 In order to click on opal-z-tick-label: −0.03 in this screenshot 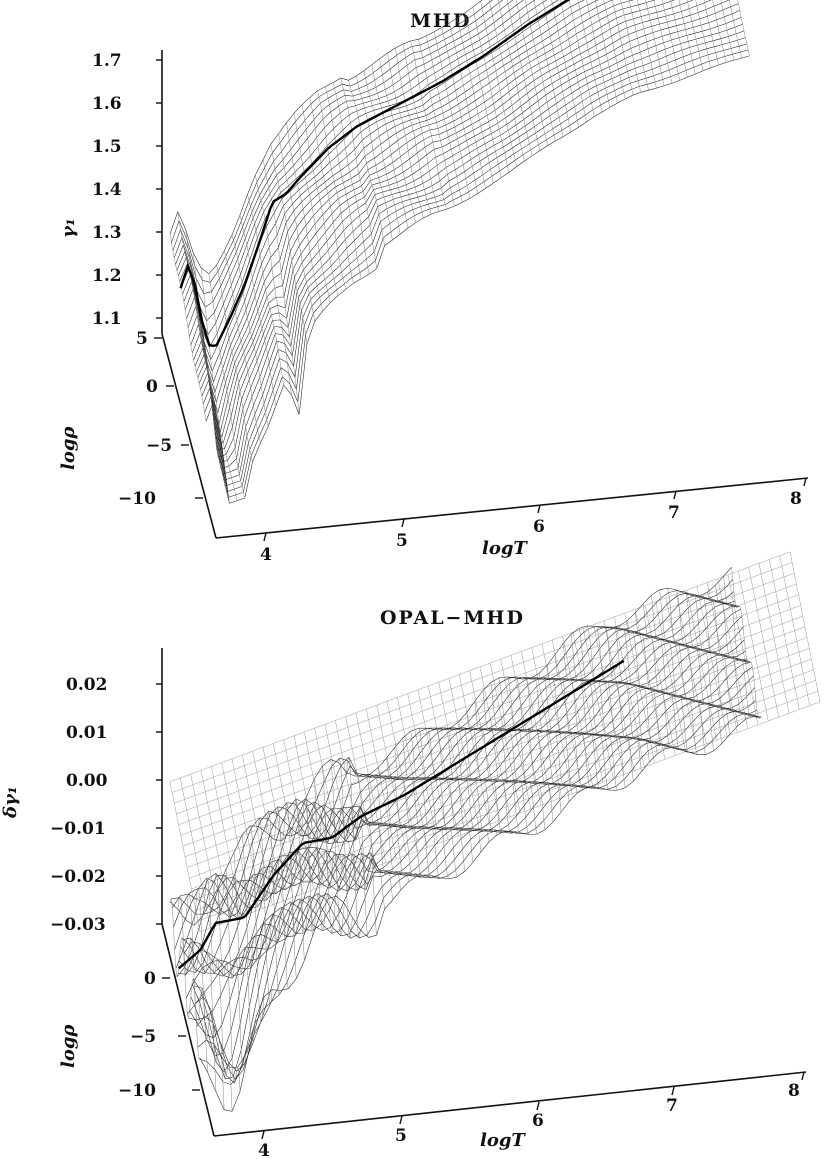, I will do `click(78, 925)`.